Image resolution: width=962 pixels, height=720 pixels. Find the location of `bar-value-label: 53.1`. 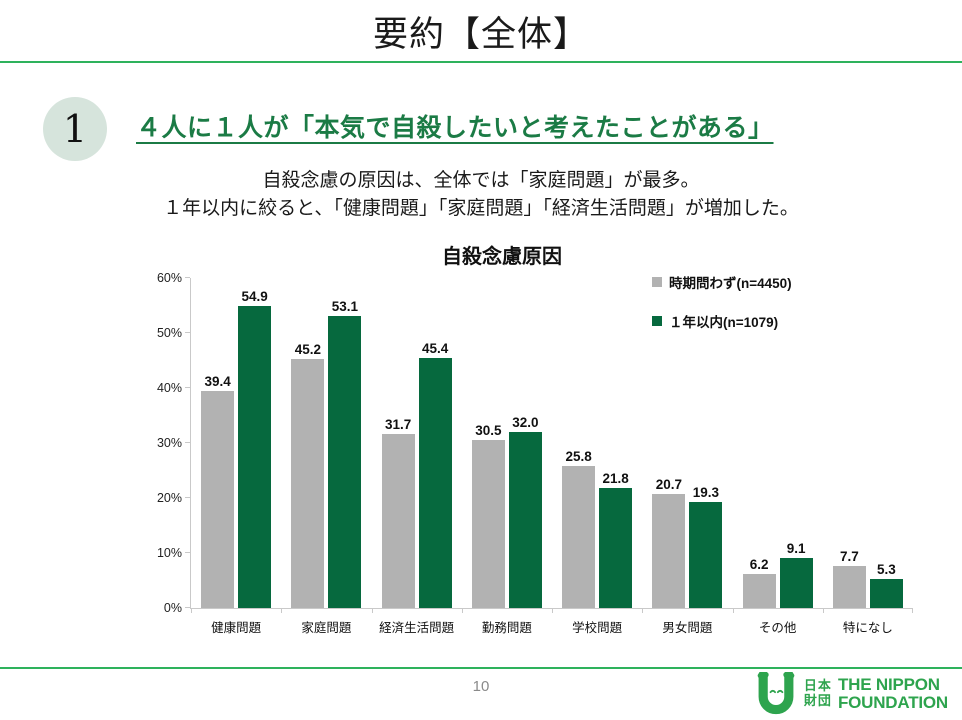

bar-value-label: 53.1 is located at coordinates (345, 306).